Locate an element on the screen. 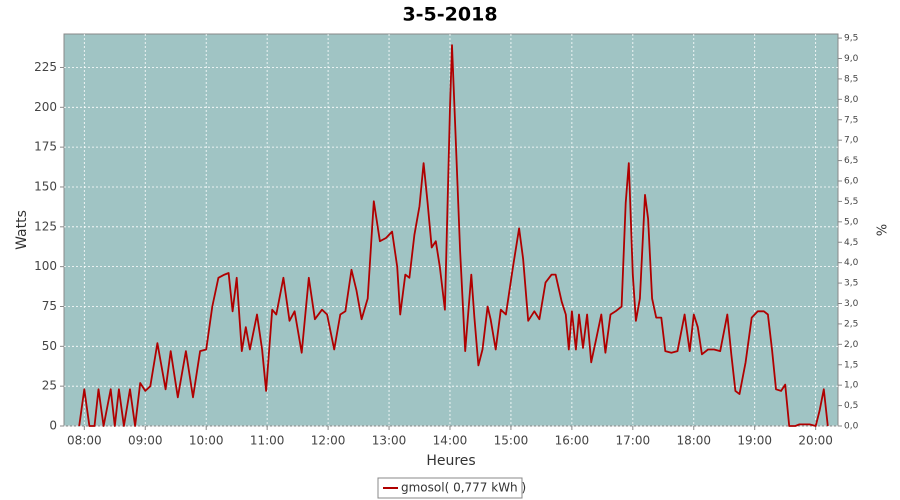 The image size is (900, 500). x-tick-label: 18:00 is located at coordinates (693, 441).